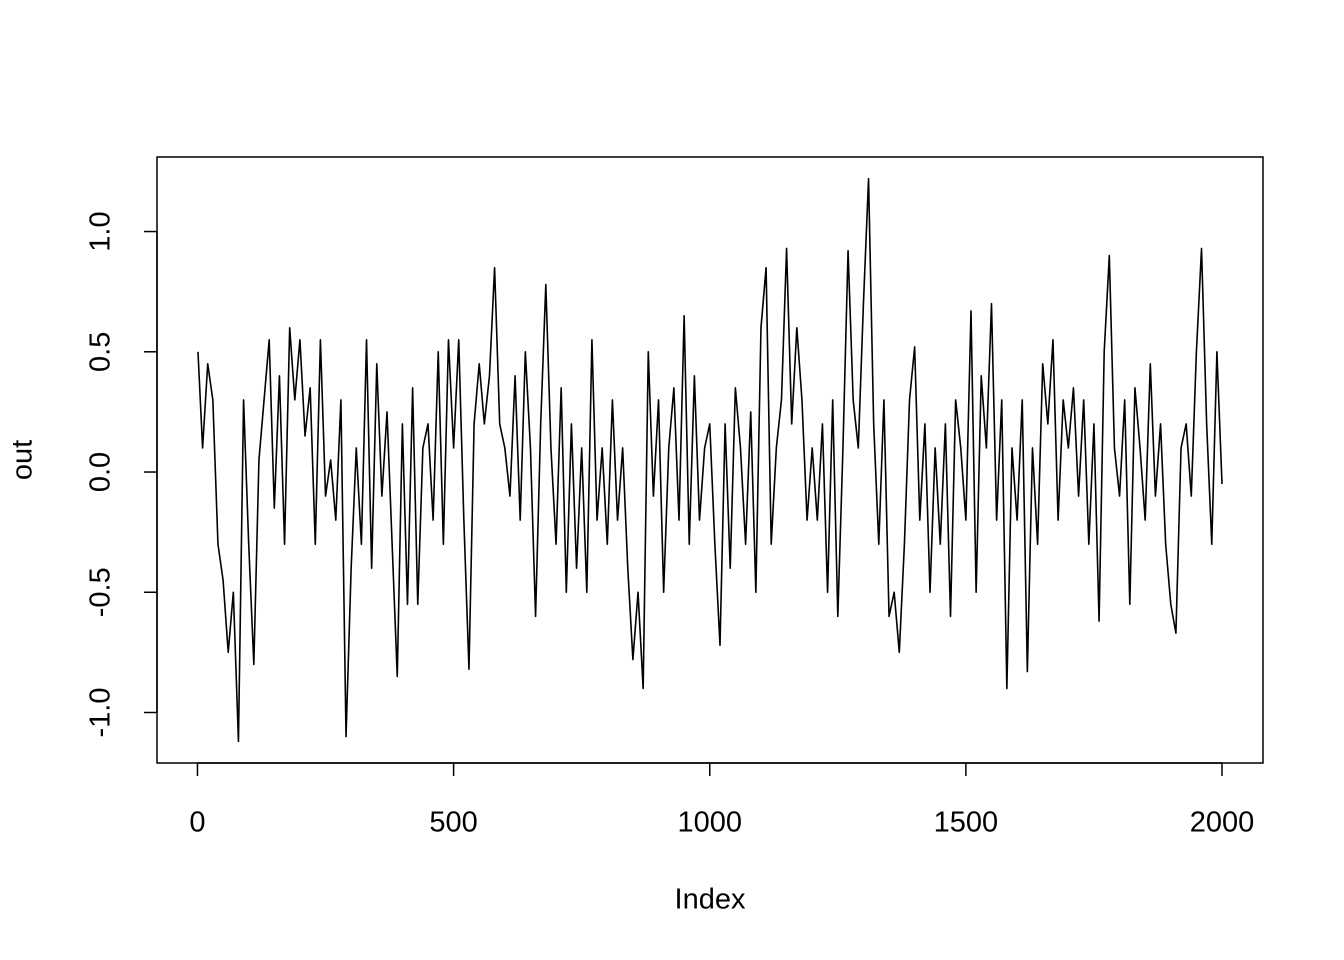  Describe the element at coordinates (710, 900) in the screenshot. I see `x-axis-label: Index` at that location.